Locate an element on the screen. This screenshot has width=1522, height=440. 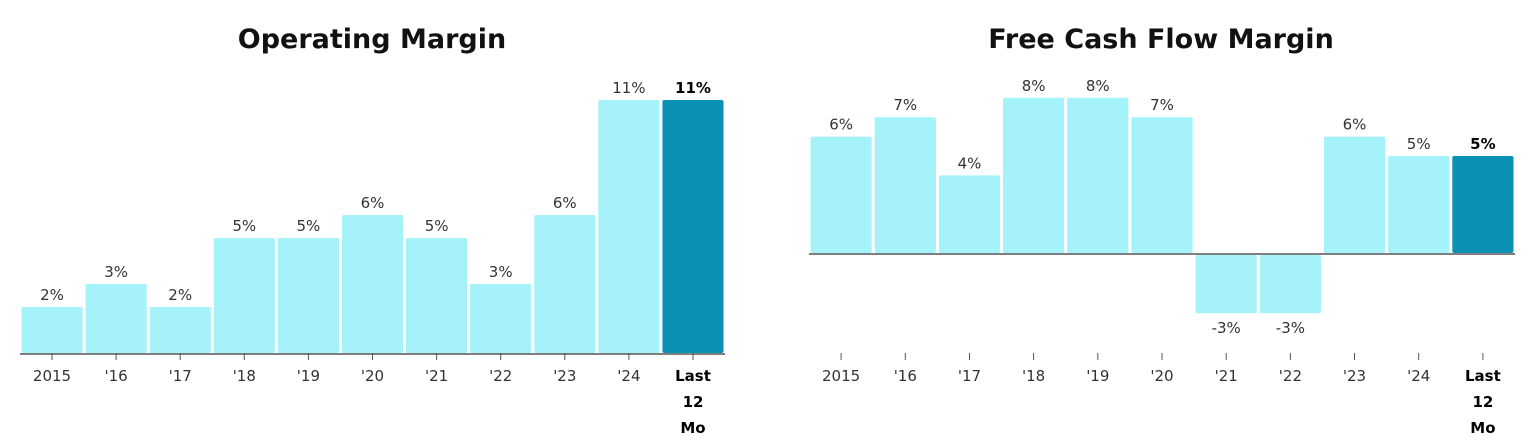
operating-margin-value-label-6: 5% is located at coordinates (437, 226).